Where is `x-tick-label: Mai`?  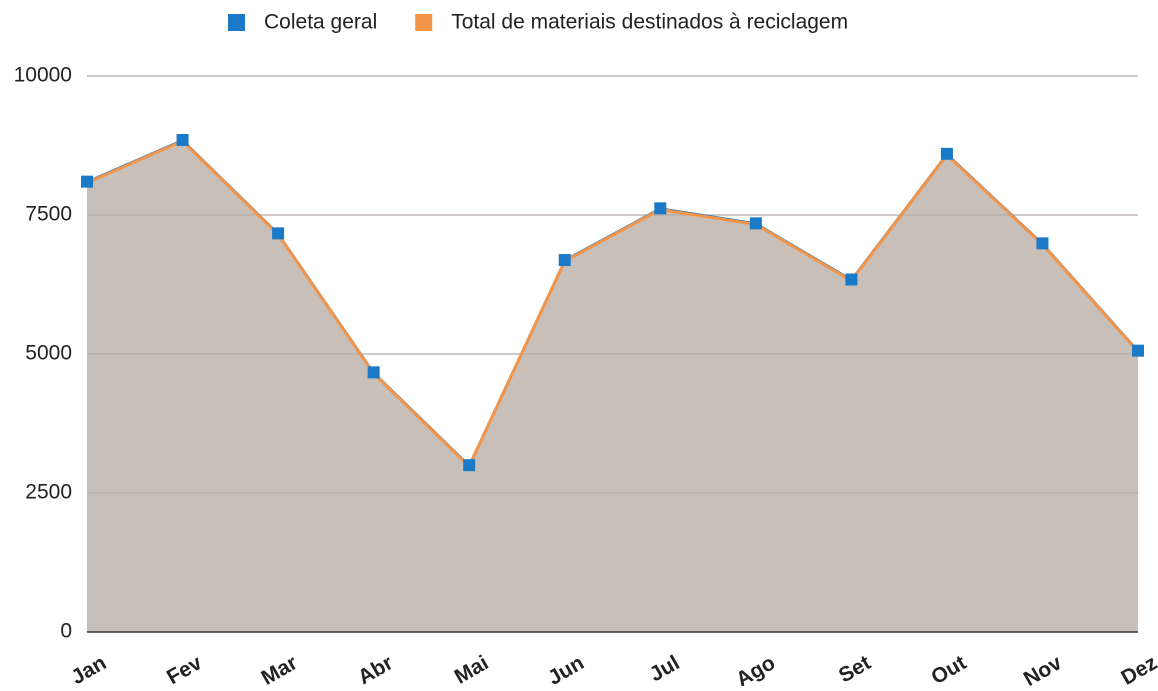 x-tick-label: Mai is located at coordinates (472, 668).